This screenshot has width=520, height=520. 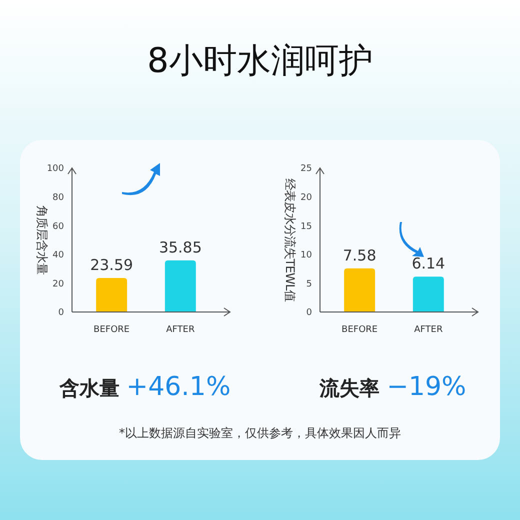 I want to click on data-label: 7.58, so click(x=359, y=255).